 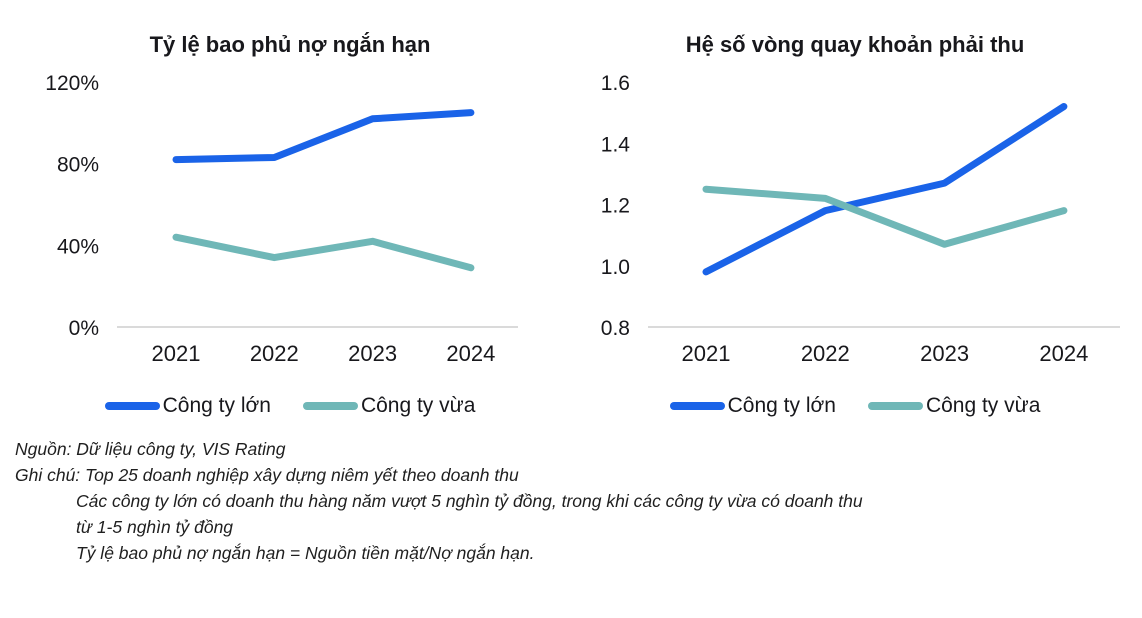 What do you see at coordinates (150, 449) in the screenshot?
I see `source-note: Nguồn: Dữ liệu công ty, VIS Rating` at bounding box center [150, 449].